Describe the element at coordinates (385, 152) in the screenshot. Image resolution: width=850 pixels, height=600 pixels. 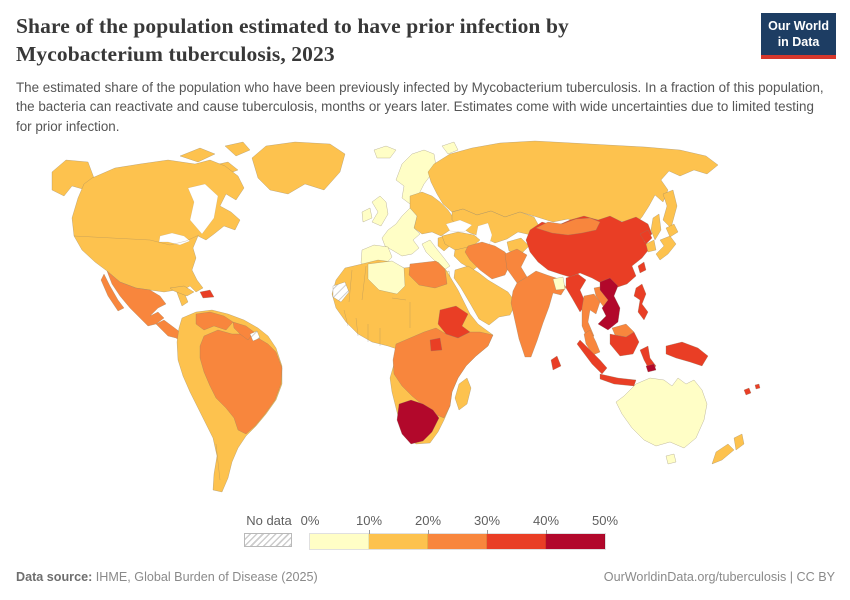
I see `region-iceland` at that location.